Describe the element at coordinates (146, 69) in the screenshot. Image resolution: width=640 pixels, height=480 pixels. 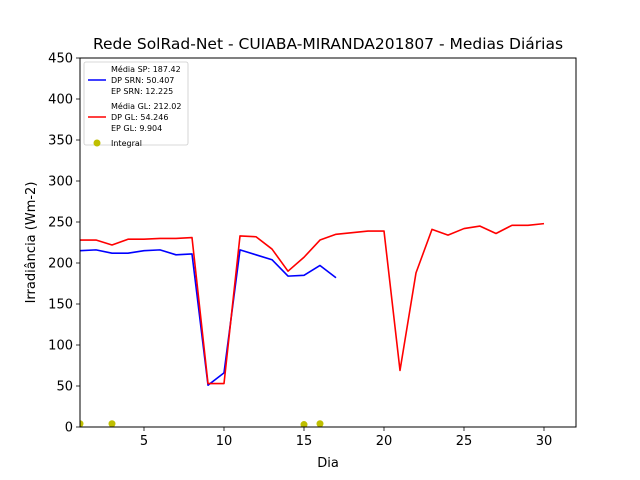
I see `legend-entry-text: Média SP: 187.42` at that location.